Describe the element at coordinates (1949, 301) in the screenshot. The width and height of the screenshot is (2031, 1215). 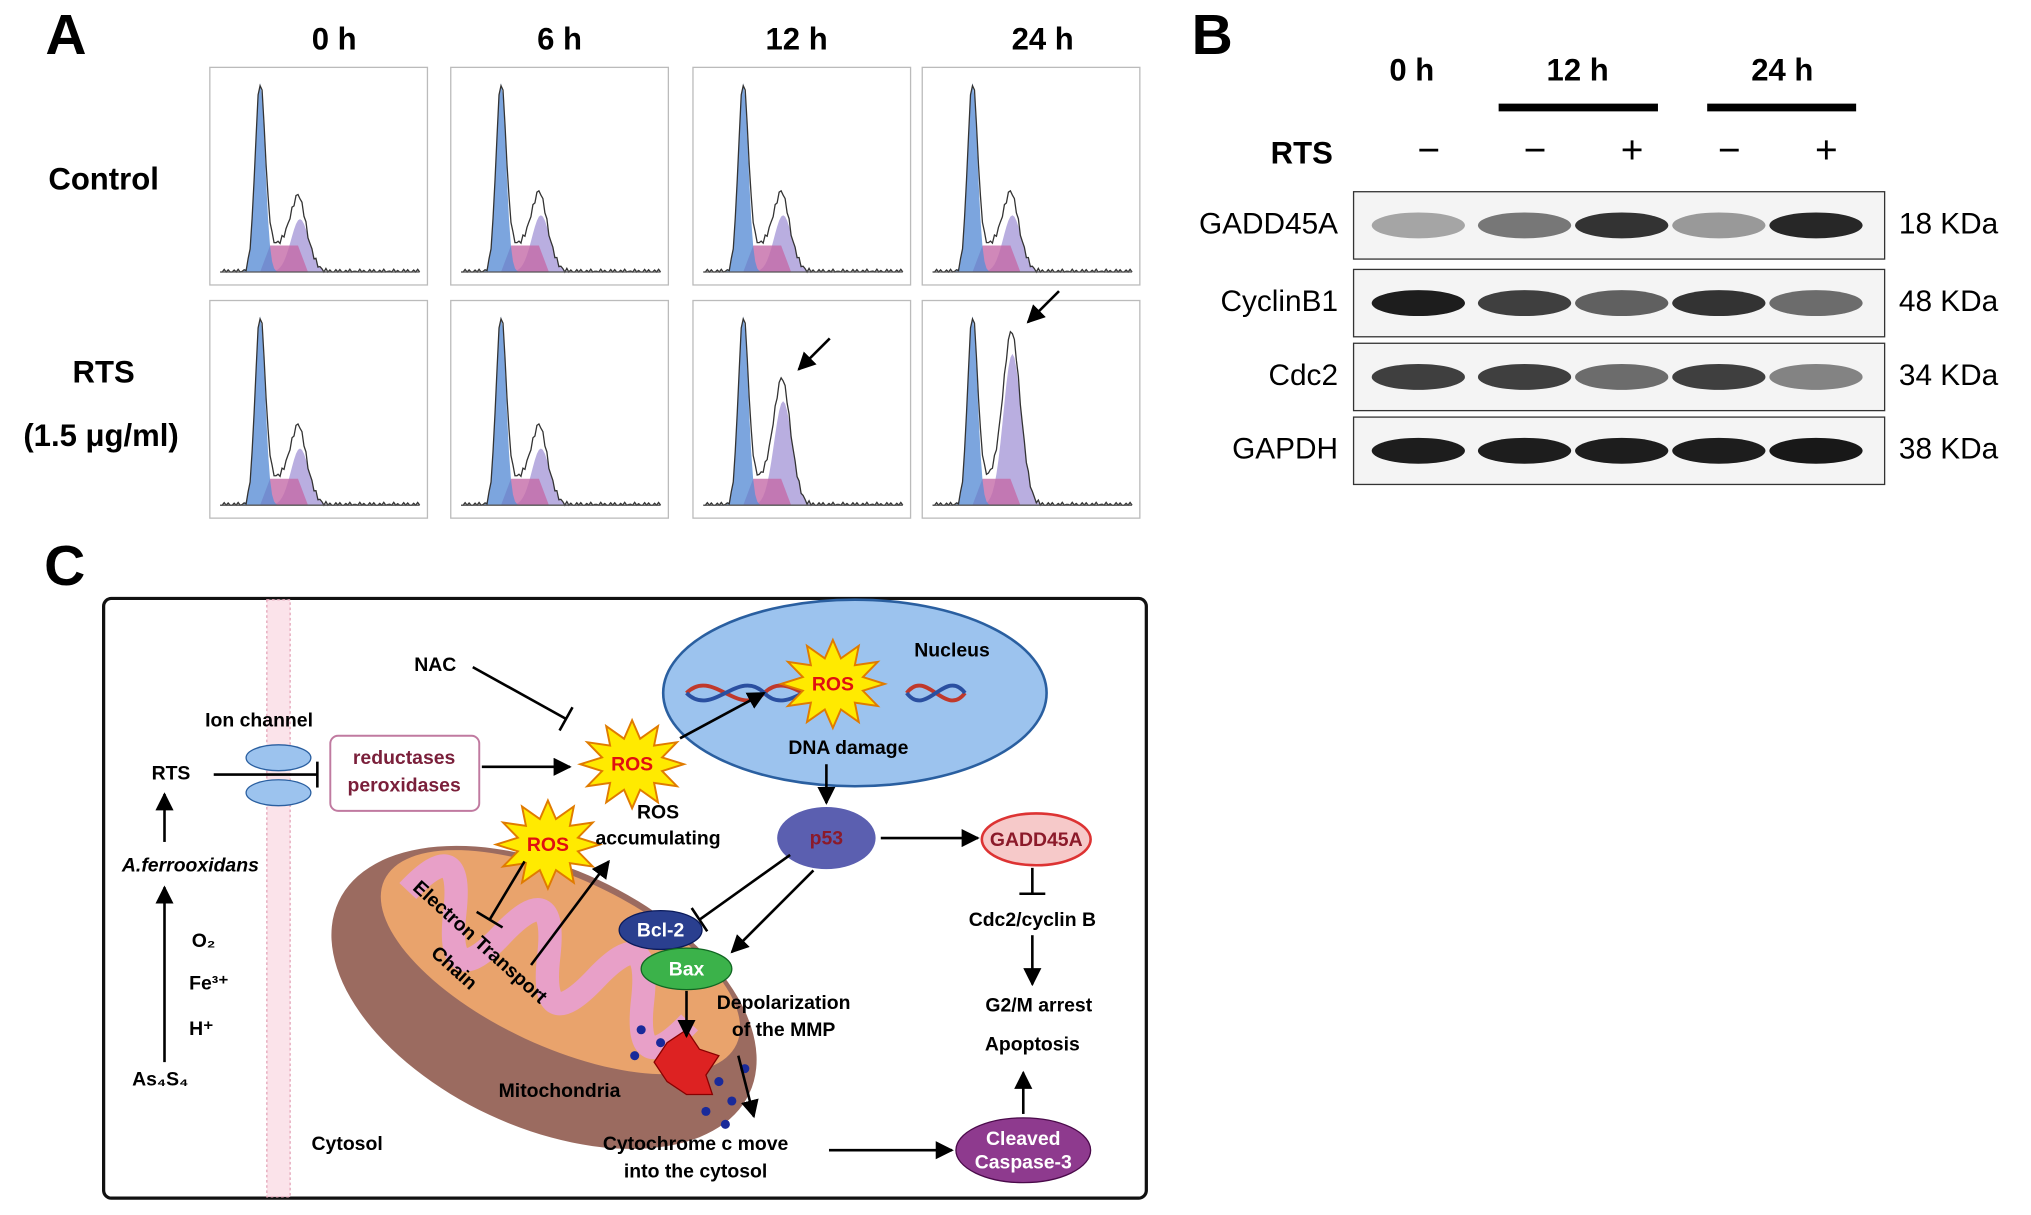
I see `protein-size: 48 KDa` at that location.